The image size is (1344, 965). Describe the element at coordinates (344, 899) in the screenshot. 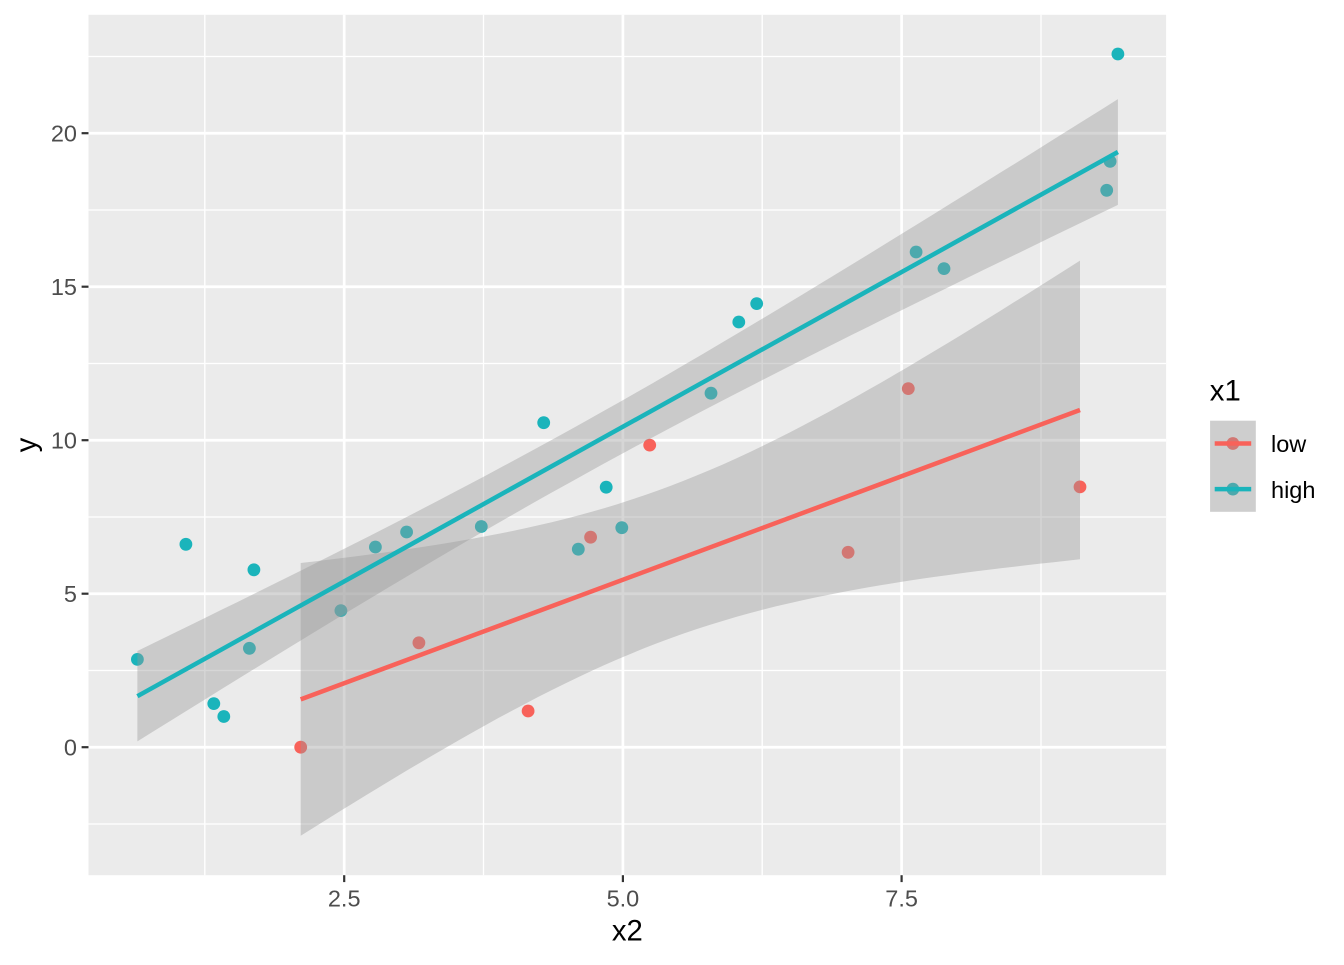

I see `svg-text: 2.5` at that location.